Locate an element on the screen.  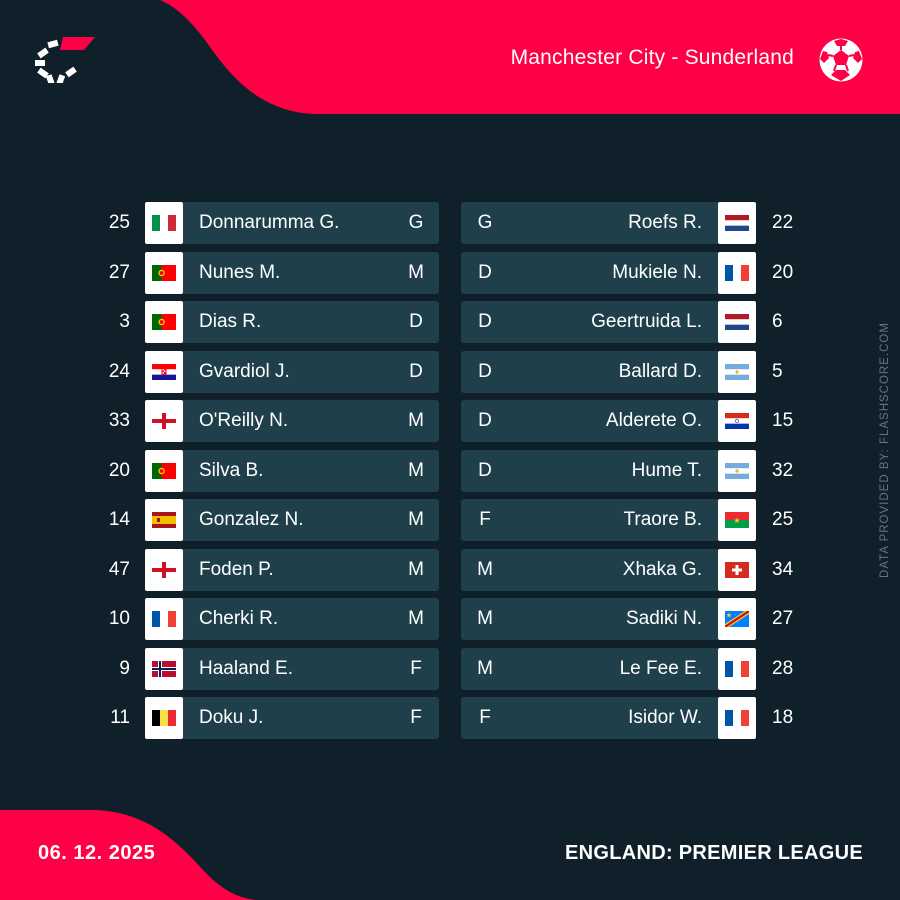
home-shirt-number: 3 is located at coordinates (124, 321).